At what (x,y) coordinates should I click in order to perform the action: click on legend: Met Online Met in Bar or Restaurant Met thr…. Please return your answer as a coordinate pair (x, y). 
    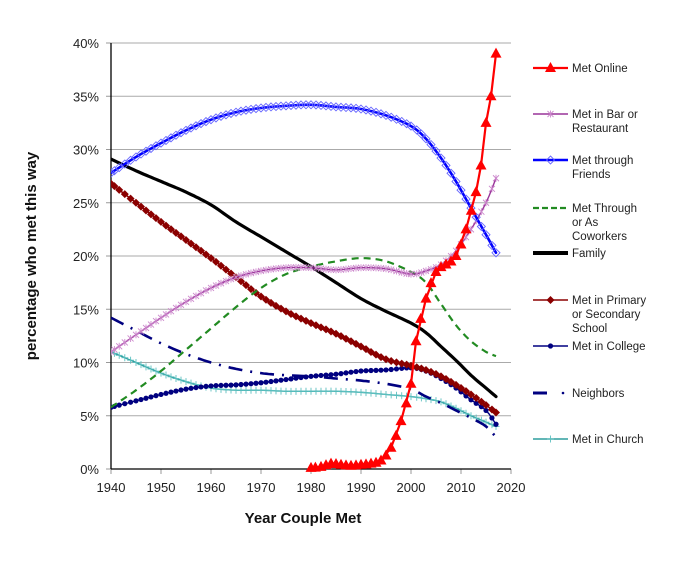
    Looking at the image, I should click on (589, 254).